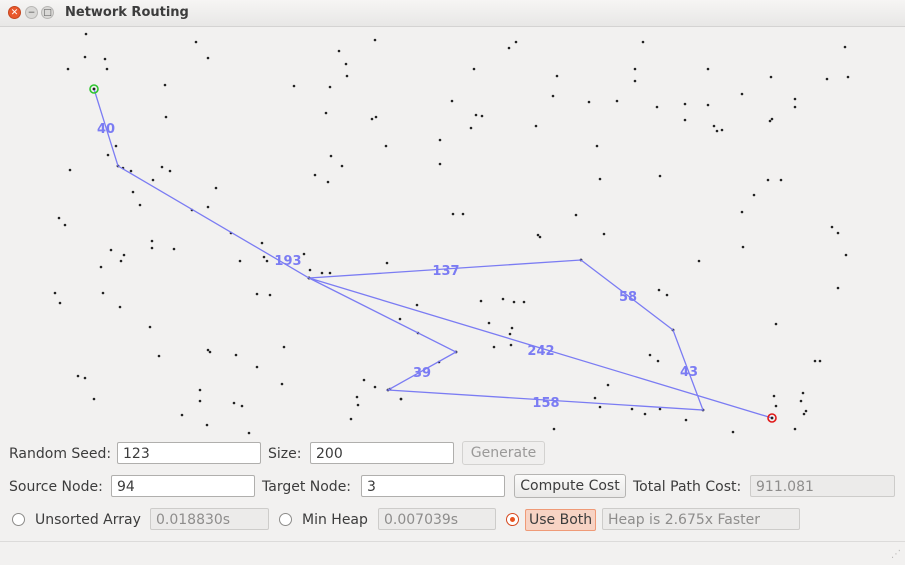 Image resolution: width=905 pixels, height=565 pixels. I want to click on compute-cost-button: Compute Cost, so click(570, 486).